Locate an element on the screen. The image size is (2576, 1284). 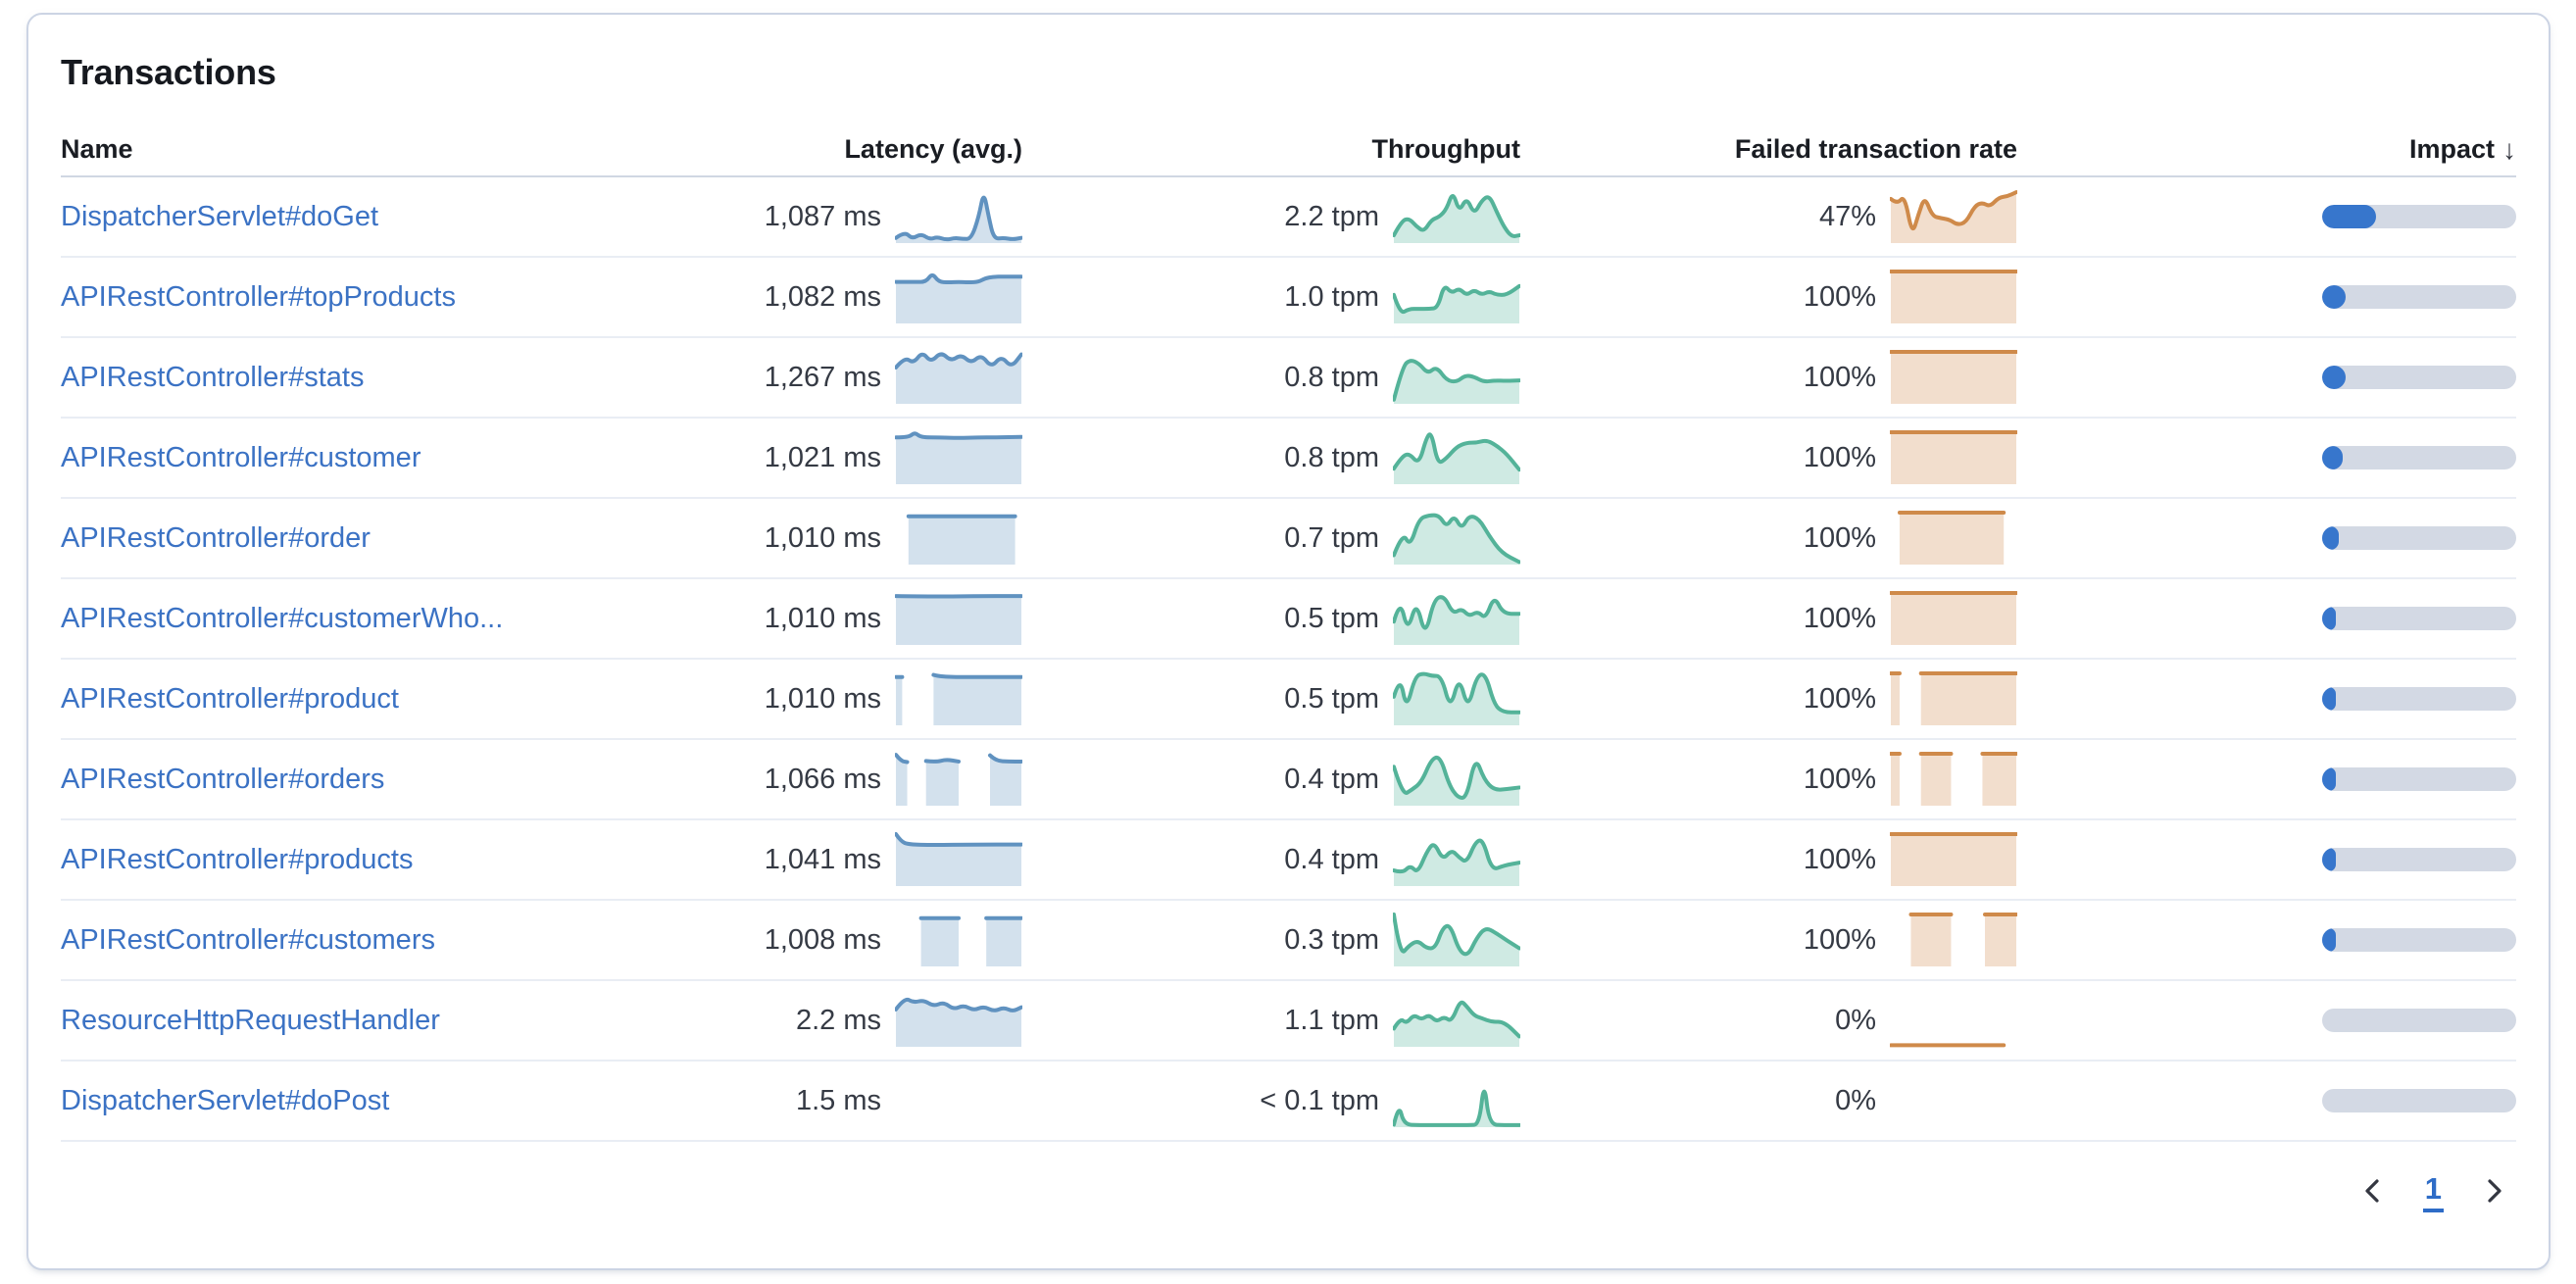
previous-page-button is located at coordinates (2373, 1192).